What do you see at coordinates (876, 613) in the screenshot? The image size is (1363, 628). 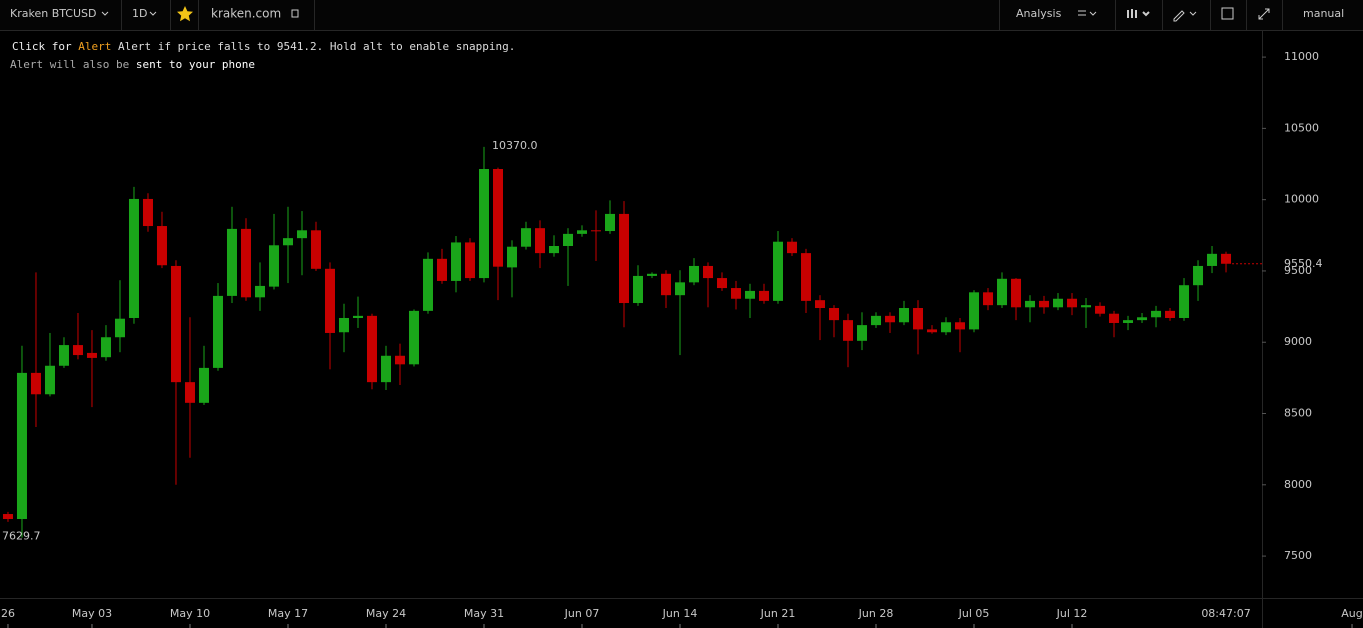 I see `x-tick-label: Jun 28` at bounding box center [876, 613].